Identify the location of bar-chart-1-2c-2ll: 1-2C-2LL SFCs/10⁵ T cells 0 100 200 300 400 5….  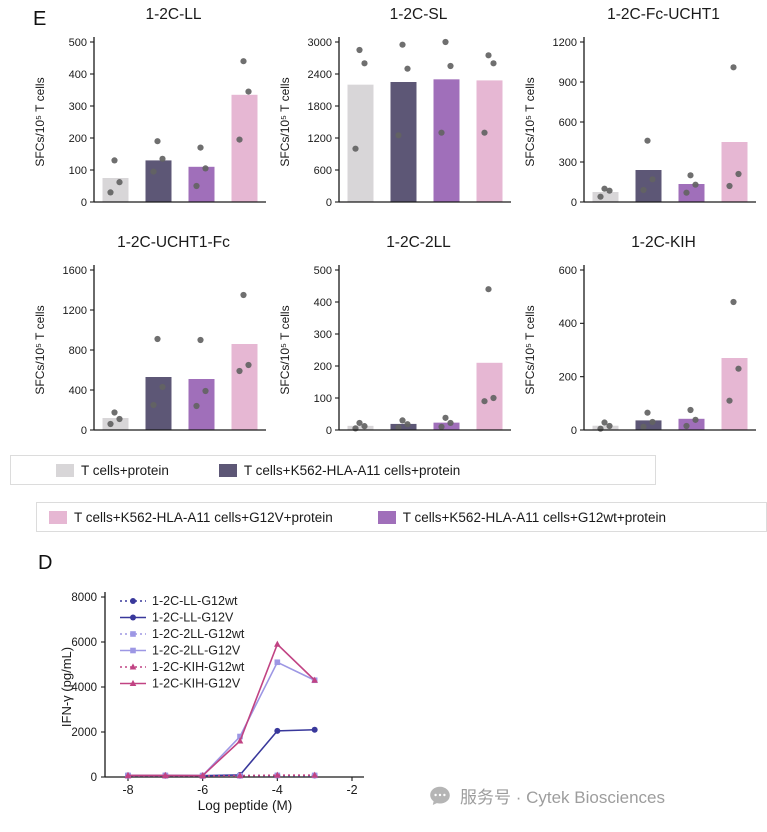
(395, 341).